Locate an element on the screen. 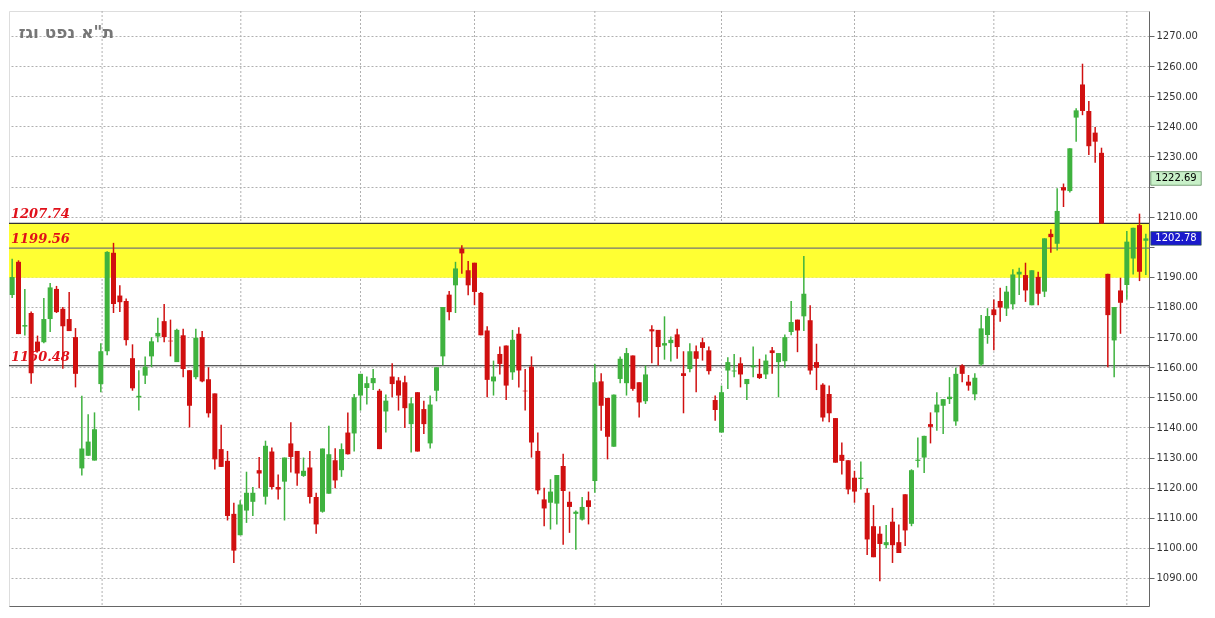 The height and width of the screenshot is (618, 1215). ref-line-label: 1199.56 is located at coordinates (40, 239).